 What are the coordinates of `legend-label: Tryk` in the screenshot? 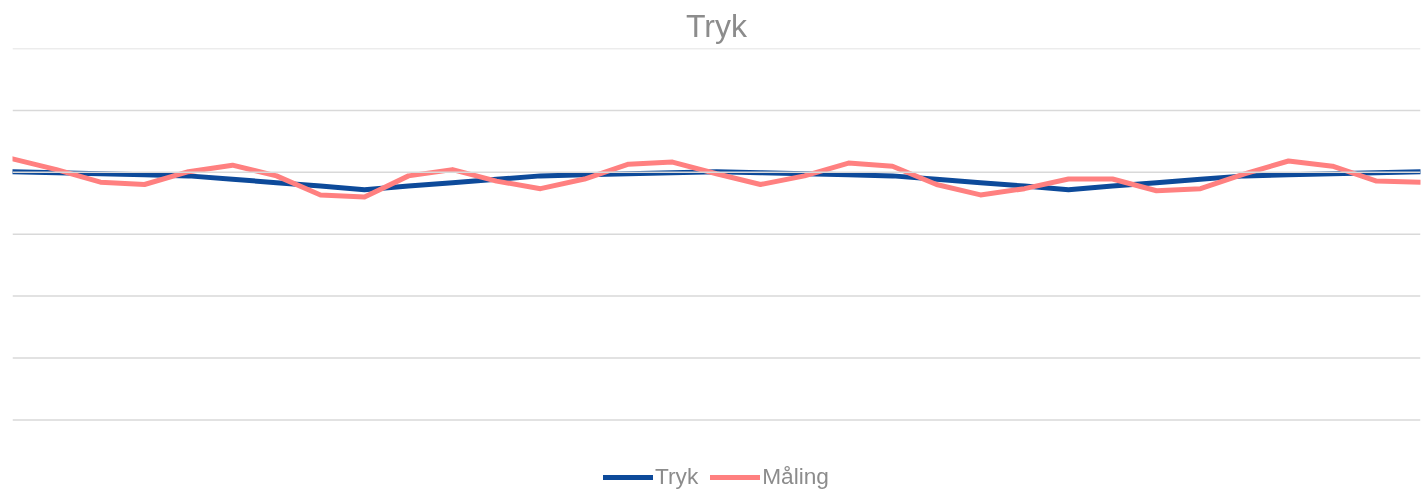 It's located at (677, 476).